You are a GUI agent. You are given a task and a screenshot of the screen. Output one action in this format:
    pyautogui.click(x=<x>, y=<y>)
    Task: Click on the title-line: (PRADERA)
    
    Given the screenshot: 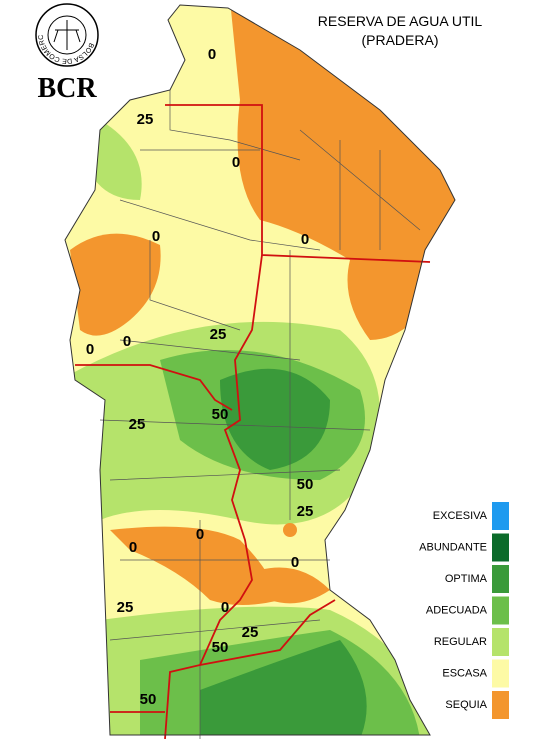 What is the action you would take?
    pyautogui.click(x=399, y=40)
    